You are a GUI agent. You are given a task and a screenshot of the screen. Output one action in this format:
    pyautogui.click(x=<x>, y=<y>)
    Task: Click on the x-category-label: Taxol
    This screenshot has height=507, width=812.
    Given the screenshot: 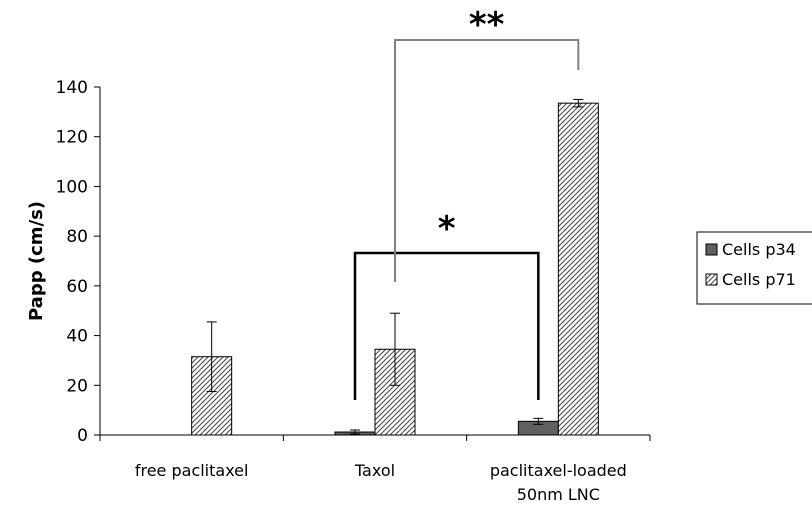 What is the action you would take?
    pyautogui.click(x=374, y=470)
    